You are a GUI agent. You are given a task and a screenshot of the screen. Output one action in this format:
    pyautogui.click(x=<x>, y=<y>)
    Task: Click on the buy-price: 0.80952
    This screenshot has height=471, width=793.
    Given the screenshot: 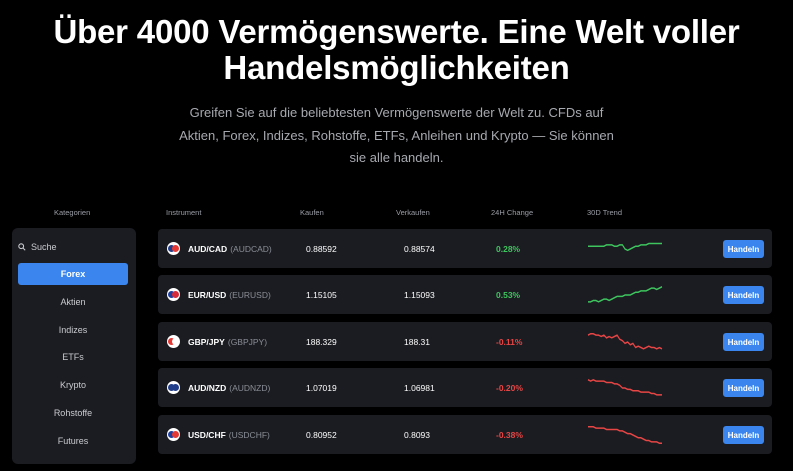 What is the action you would take?
    pyautogui.click(x=321, y=434)
    